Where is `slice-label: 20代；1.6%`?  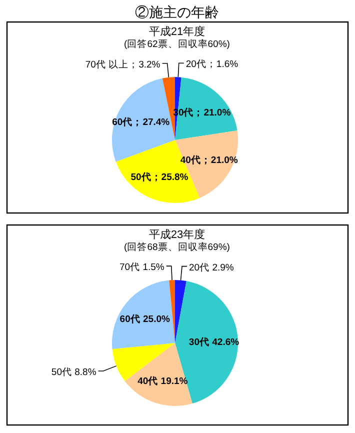 slice-label: 20代；1.6% is located at coordinates (212, 64).